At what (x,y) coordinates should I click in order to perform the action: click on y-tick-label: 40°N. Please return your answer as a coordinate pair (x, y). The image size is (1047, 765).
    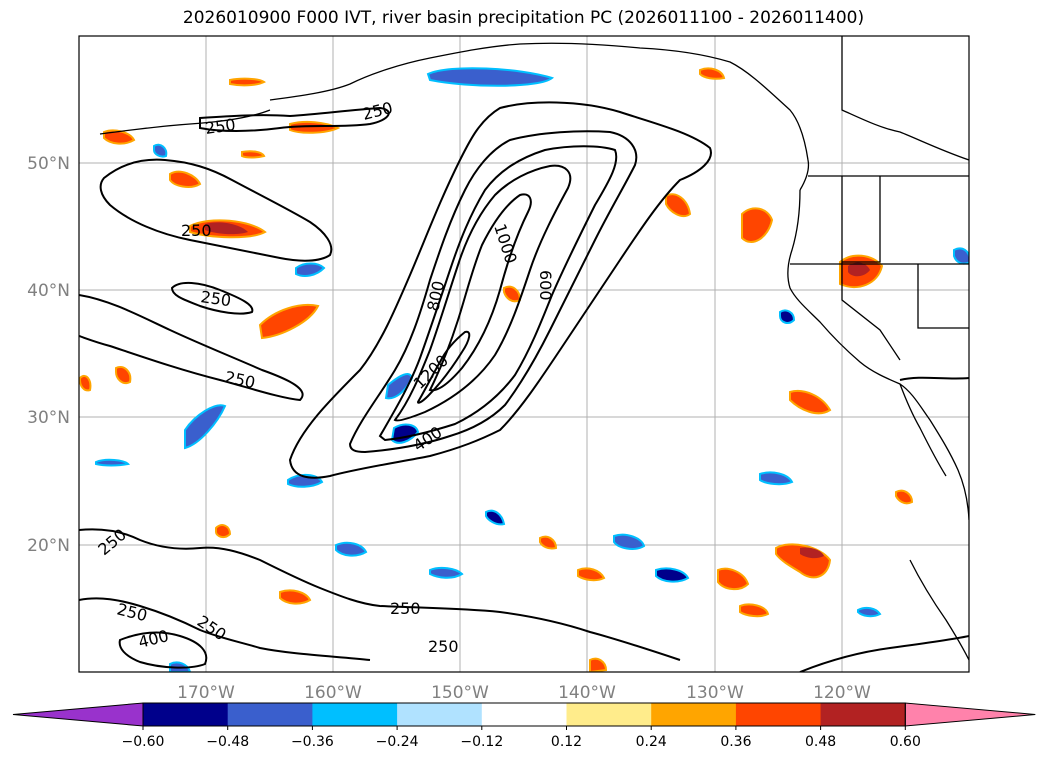
    Looking at the image, I should click on (48, 291).